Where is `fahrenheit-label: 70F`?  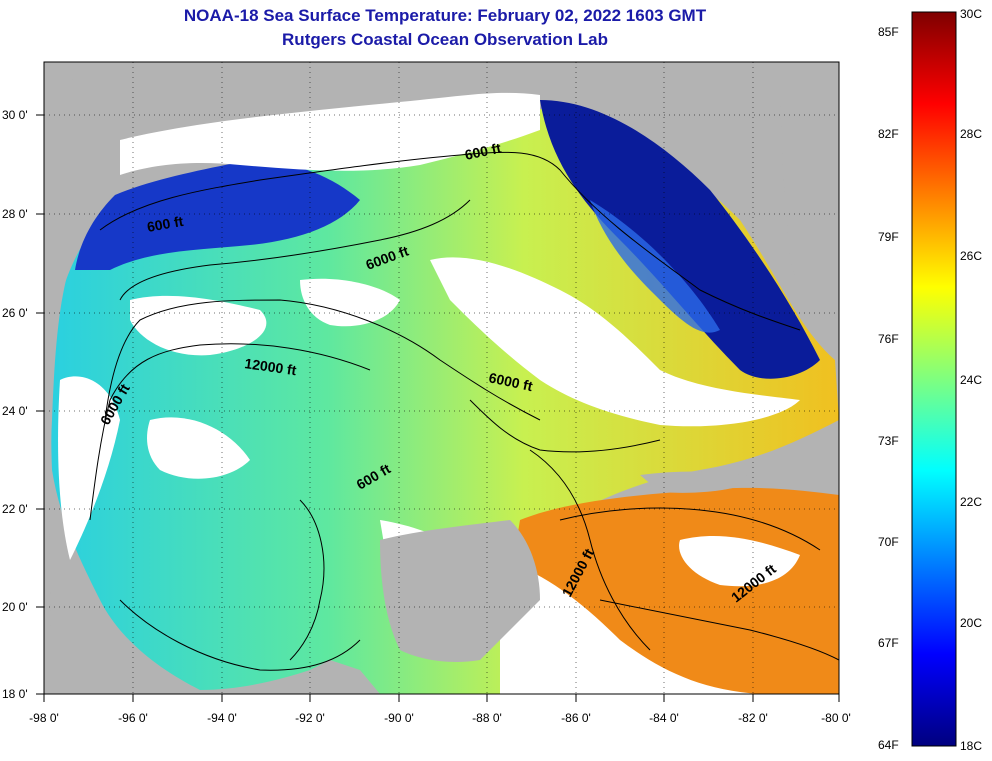
fahrenheit-label: 70F is located at coordinates (888, 542).